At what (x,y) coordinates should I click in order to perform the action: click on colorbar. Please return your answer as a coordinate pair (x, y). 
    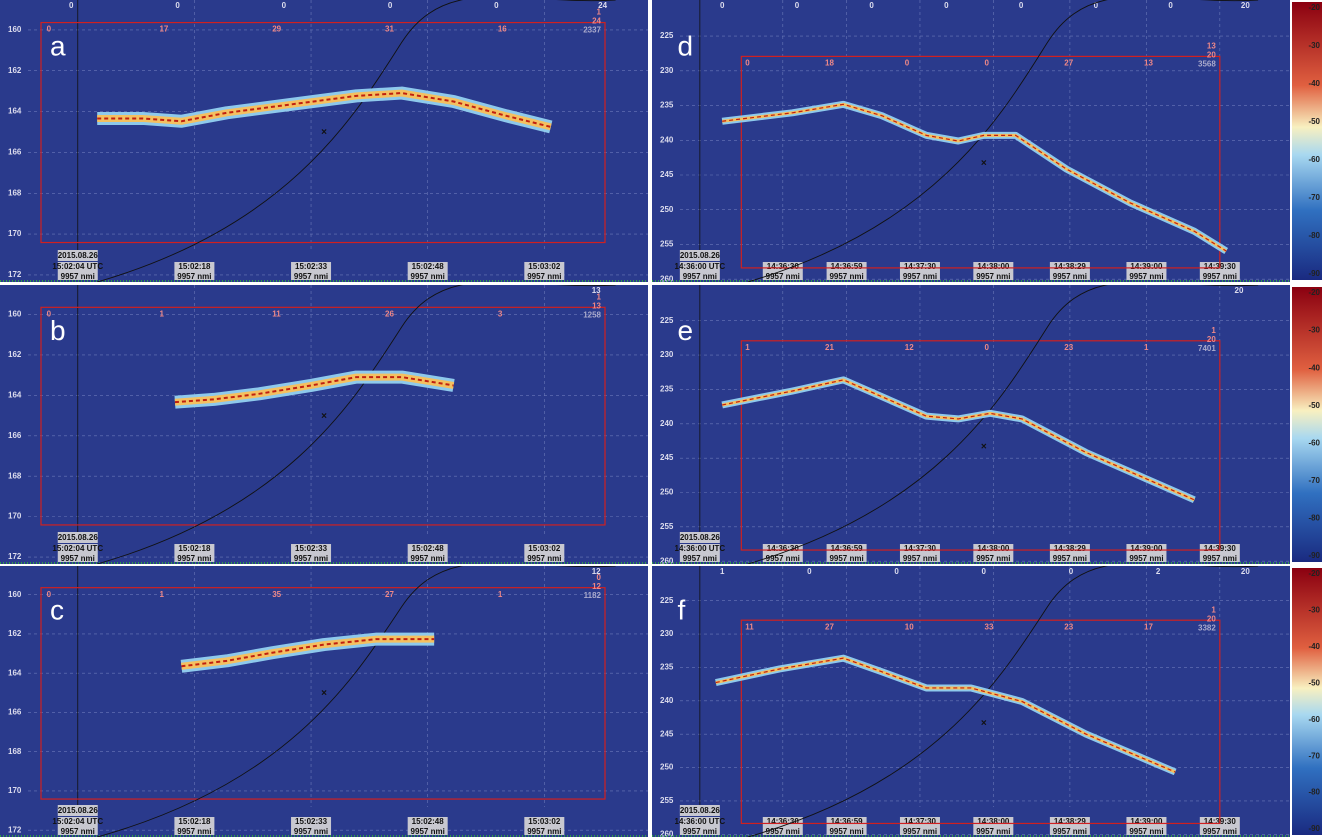
    Looking at the image, I should click on (1307, 141).